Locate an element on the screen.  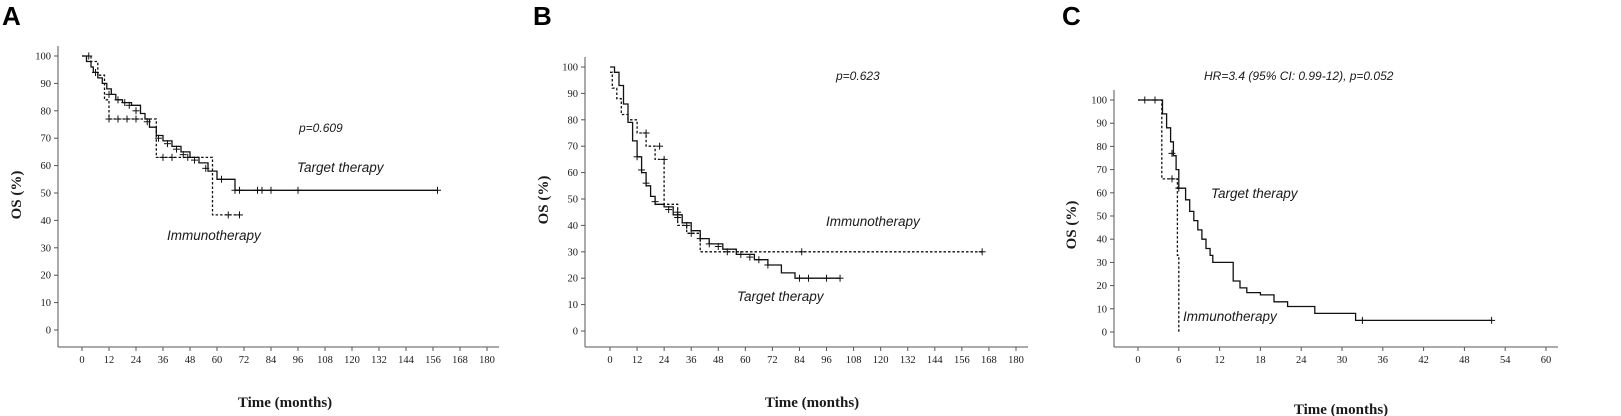
panel-b-plot is located at coordinates (798, 174).